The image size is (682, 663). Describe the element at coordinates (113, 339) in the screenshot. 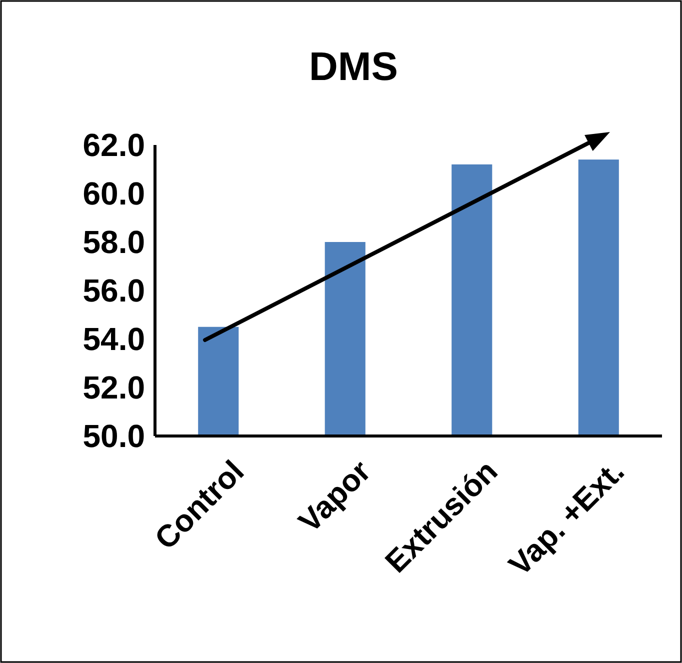

I see `y-tick-label: 54.0` at that location.